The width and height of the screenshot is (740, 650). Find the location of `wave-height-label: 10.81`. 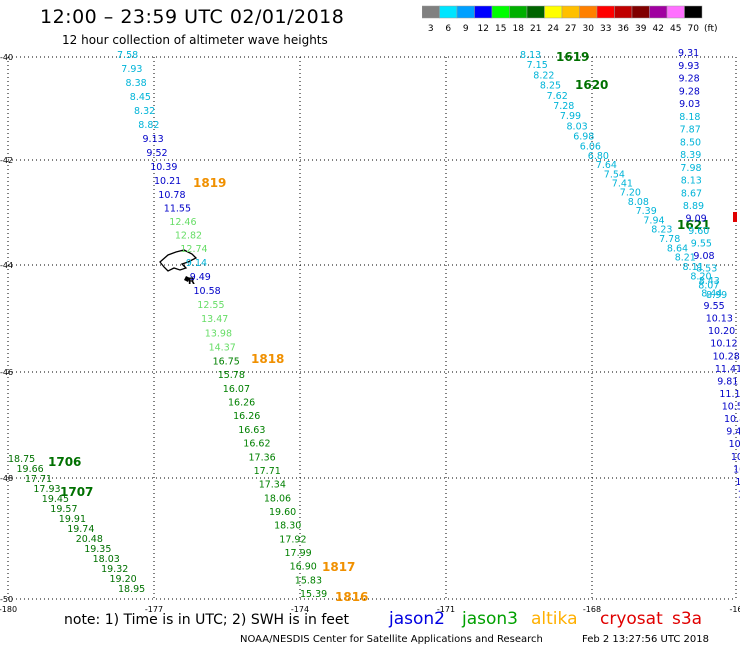

wave-height-label: 10.81 is located at coordinates (732, 419).